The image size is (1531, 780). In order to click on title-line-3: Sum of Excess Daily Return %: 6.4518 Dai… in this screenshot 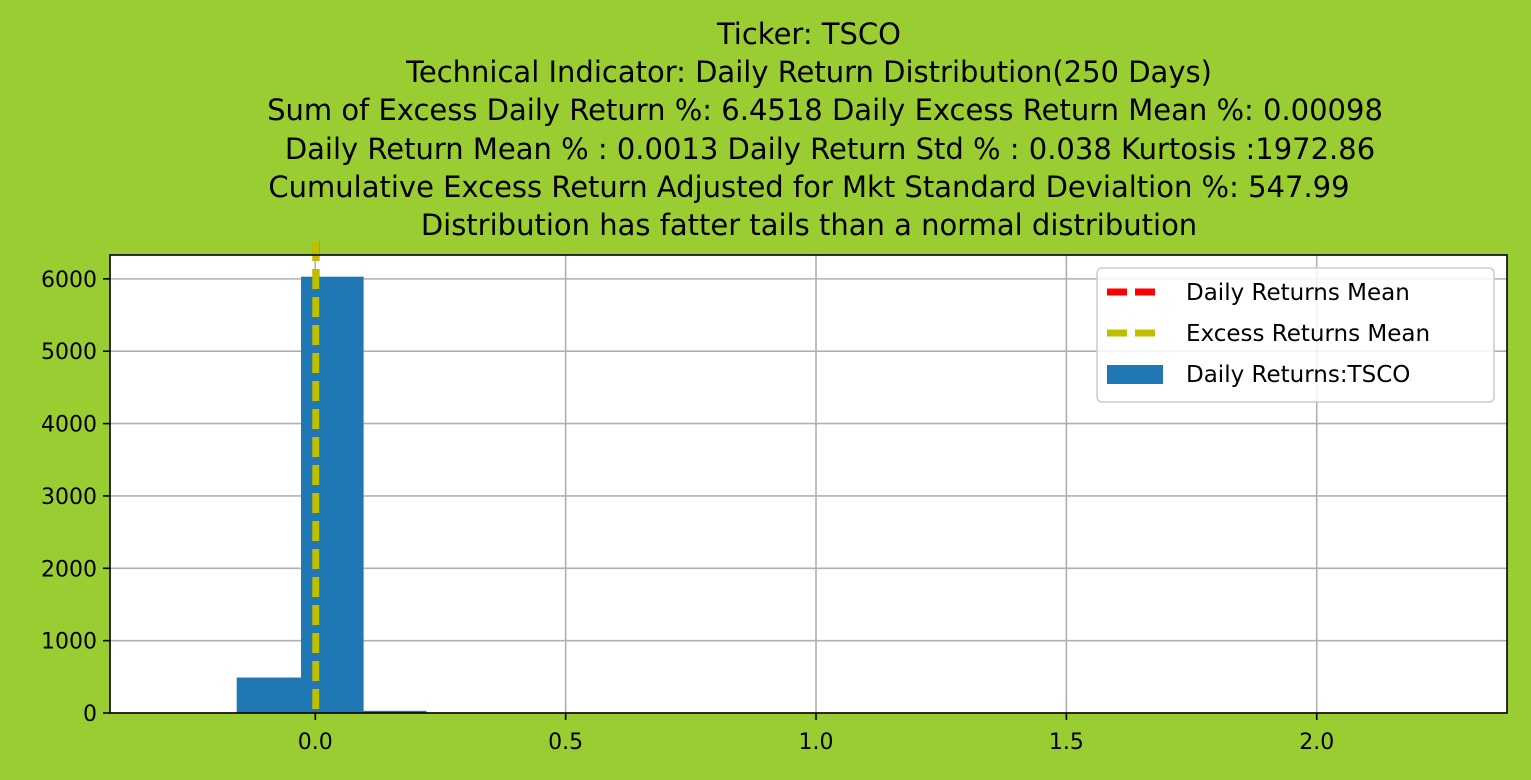, I will do `click(825, 110)`.